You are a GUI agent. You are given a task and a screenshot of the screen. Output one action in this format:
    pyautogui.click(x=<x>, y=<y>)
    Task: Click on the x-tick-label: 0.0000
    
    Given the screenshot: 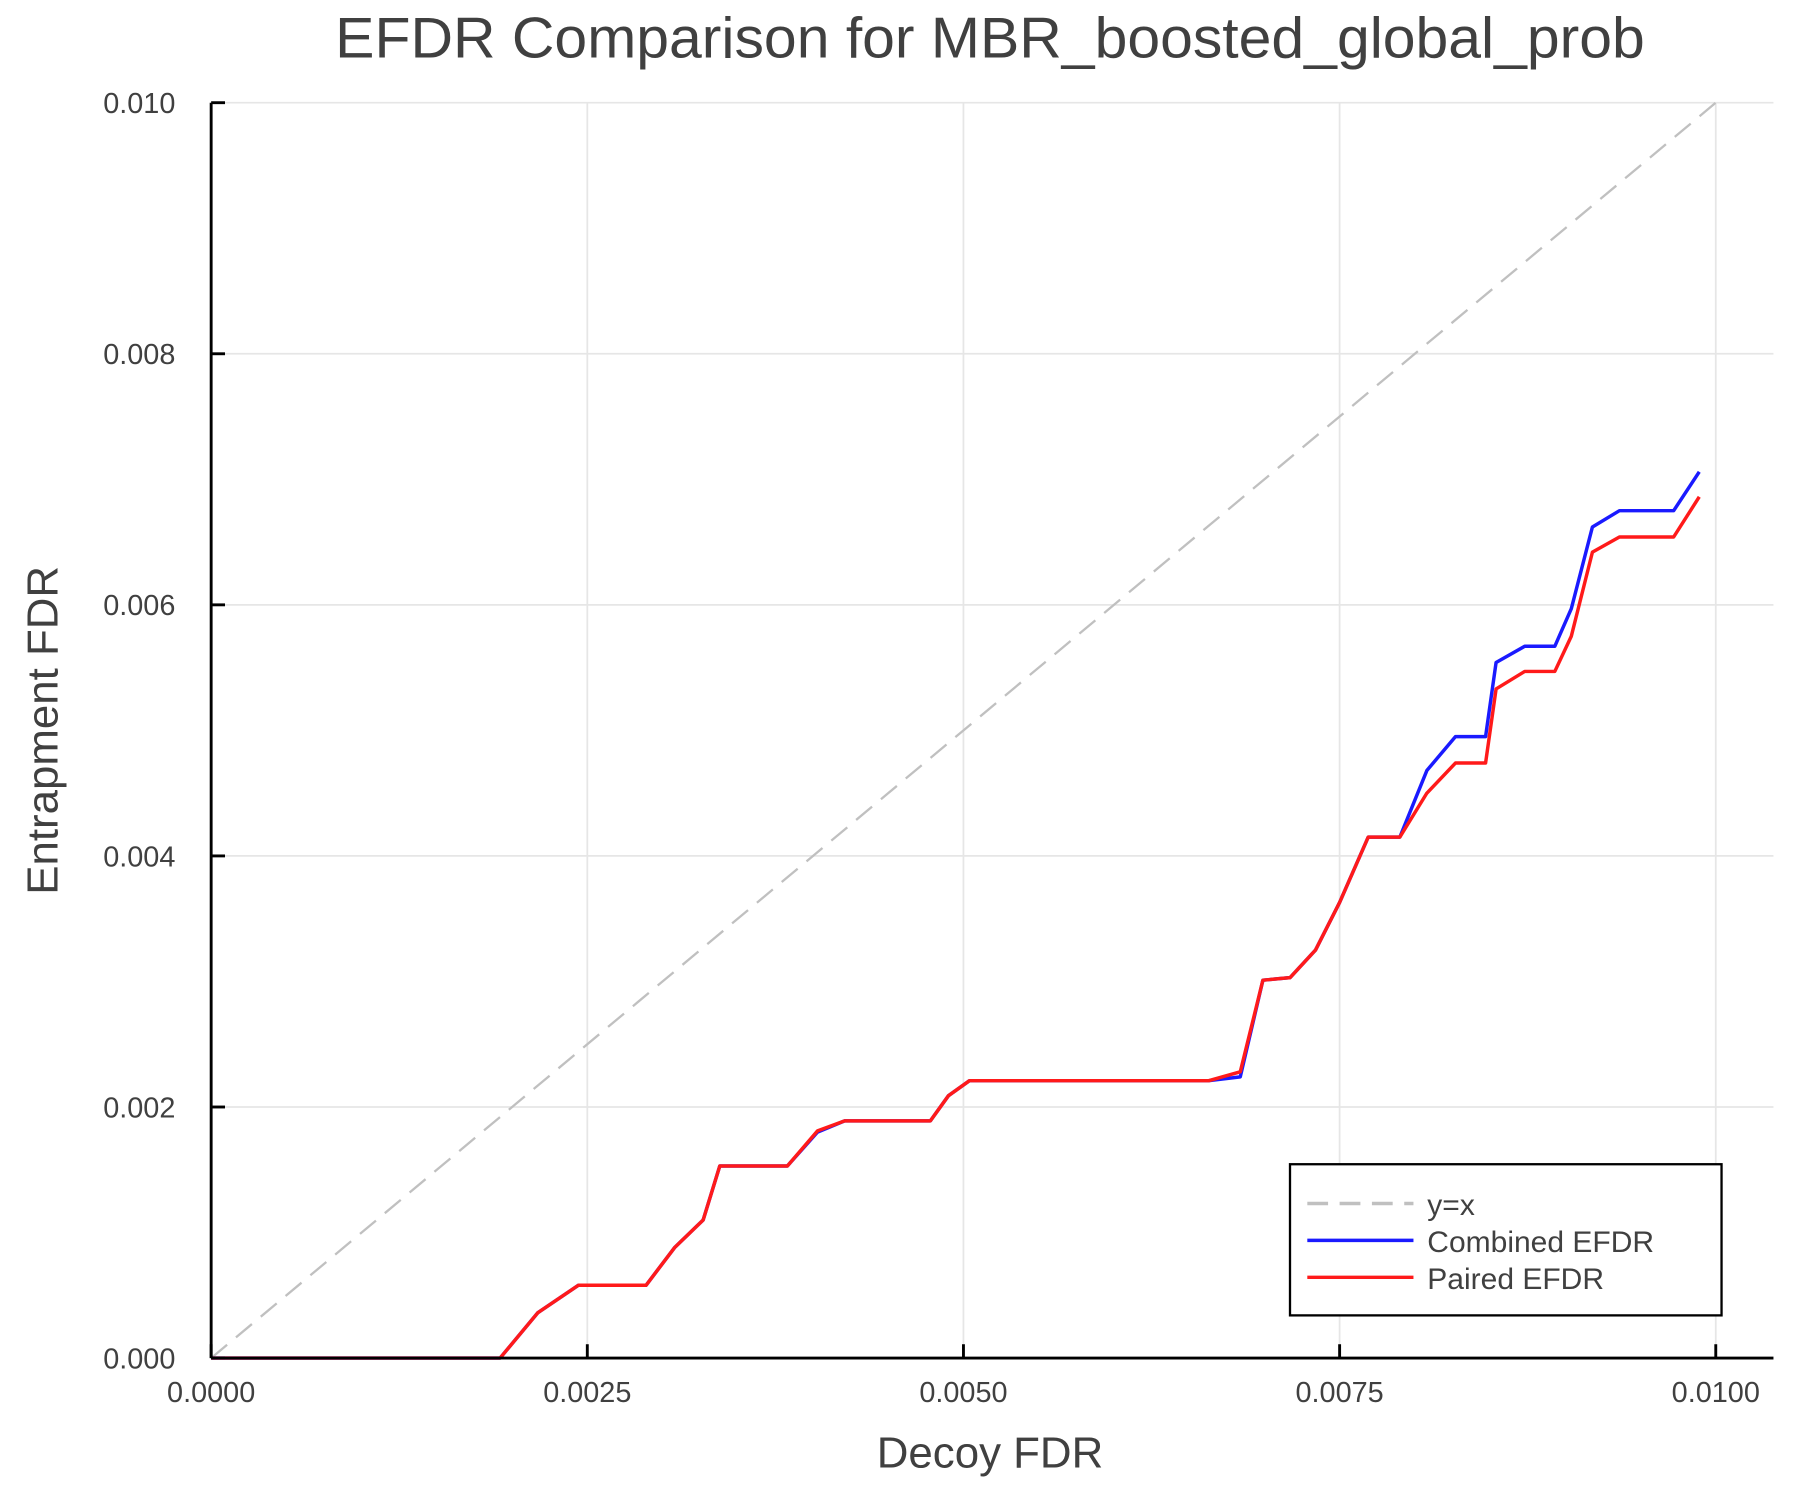 What is the action you would take?
    pyautogui.click(x=211, y=1393)
    